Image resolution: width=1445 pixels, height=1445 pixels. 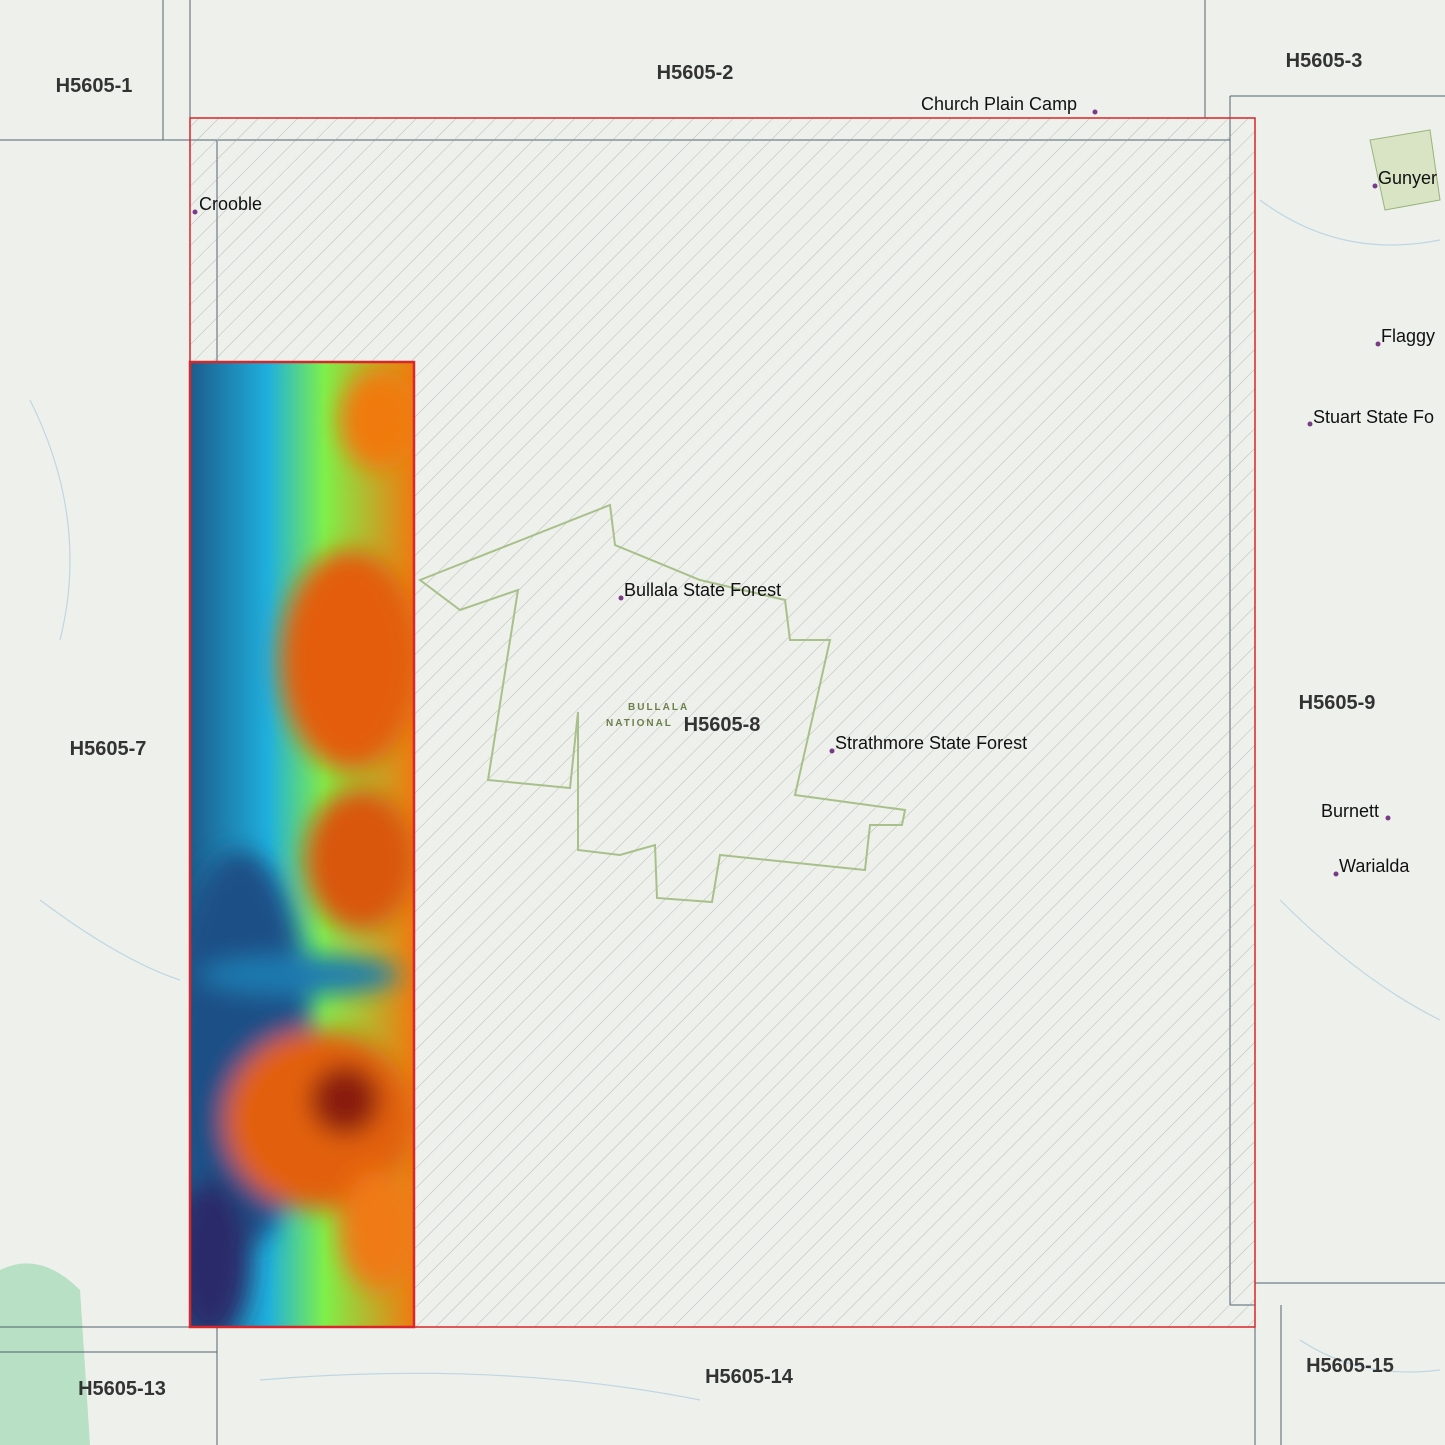 What do you see at coordinates (1337, 703) in the screenshot?
I see `tile-label: H5605-9` at bounding box center [1337, 703].